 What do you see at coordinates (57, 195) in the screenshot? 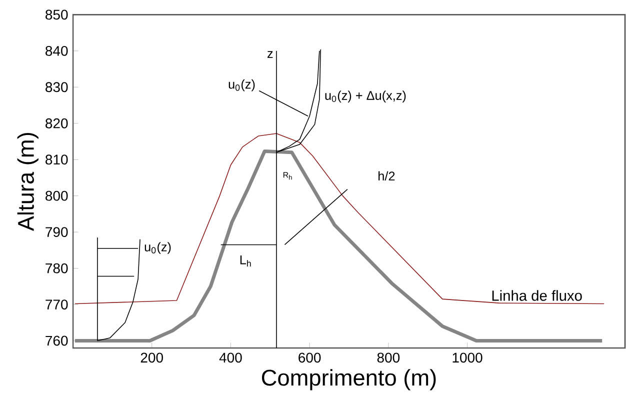
I see `y-tick-label: 800` at bounding box center [57, 195].